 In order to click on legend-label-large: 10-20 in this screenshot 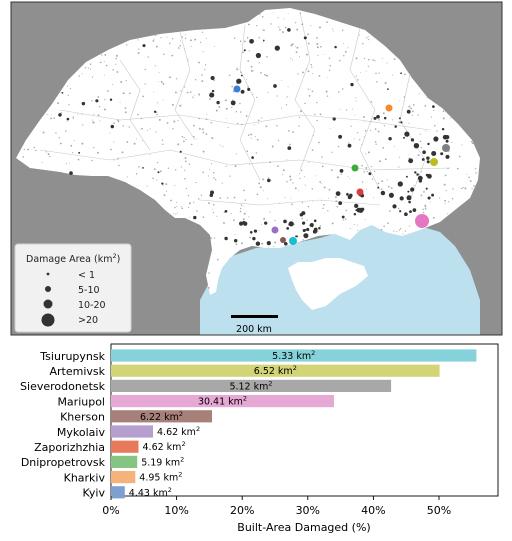, I will do `click(92, 305)`.